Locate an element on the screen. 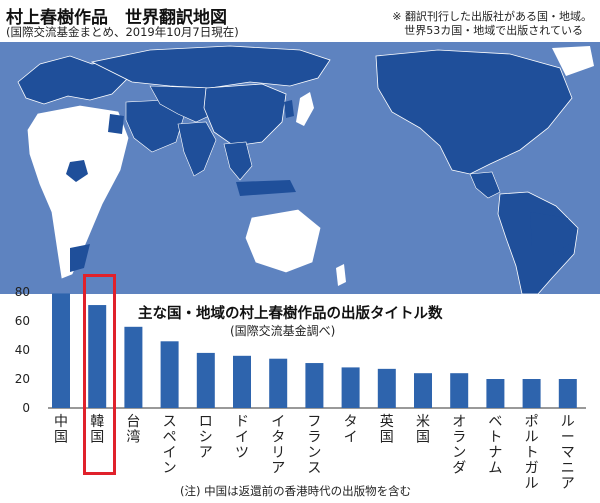 This screenshot has height=503, width=600. x-tick-label: ロシア is located at coordinates (206, 437).